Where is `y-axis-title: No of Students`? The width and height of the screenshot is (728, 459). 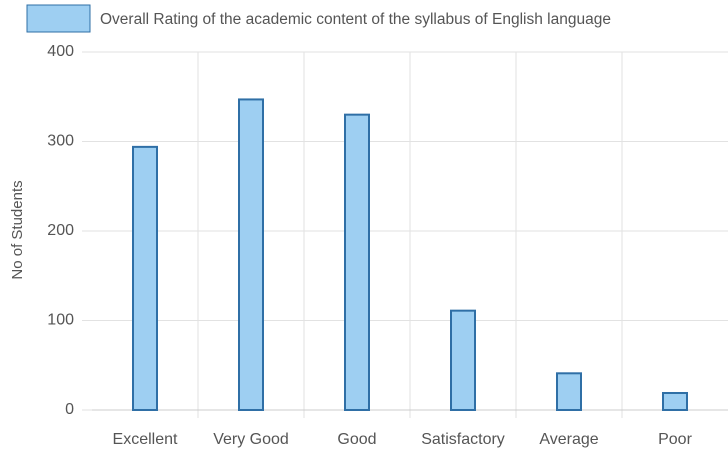 y-axis-title: No of Students is located at coordinates (17, 229).